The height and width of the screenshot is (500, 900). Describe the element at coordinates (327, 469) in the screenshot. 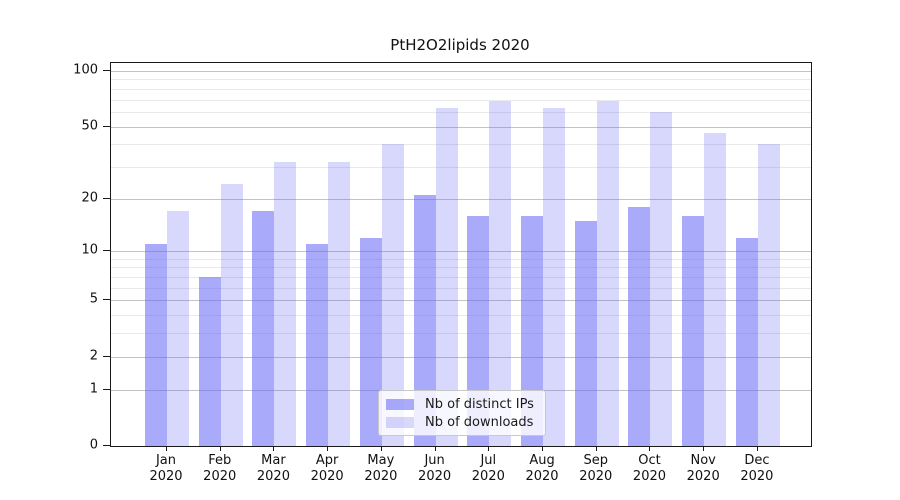

I see `x-tick-label: Apr 2020` at that location.